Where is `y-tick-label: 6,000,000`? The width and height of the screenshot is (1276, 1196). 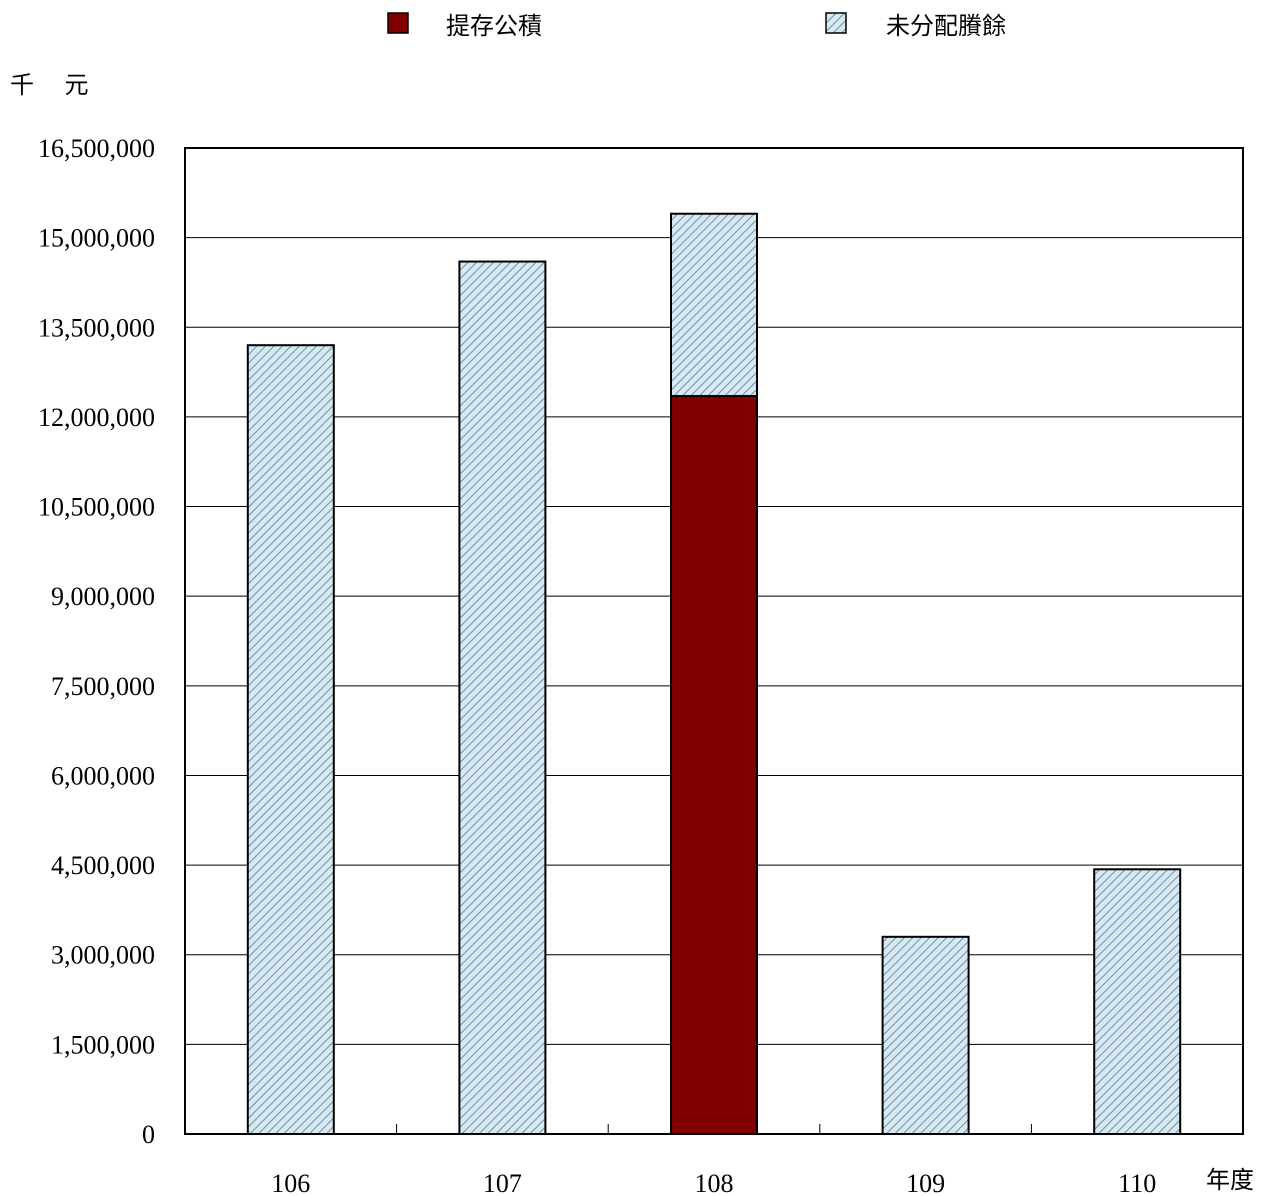 y-tick-label: 6,000,000 is located at coordinates (103, 775).